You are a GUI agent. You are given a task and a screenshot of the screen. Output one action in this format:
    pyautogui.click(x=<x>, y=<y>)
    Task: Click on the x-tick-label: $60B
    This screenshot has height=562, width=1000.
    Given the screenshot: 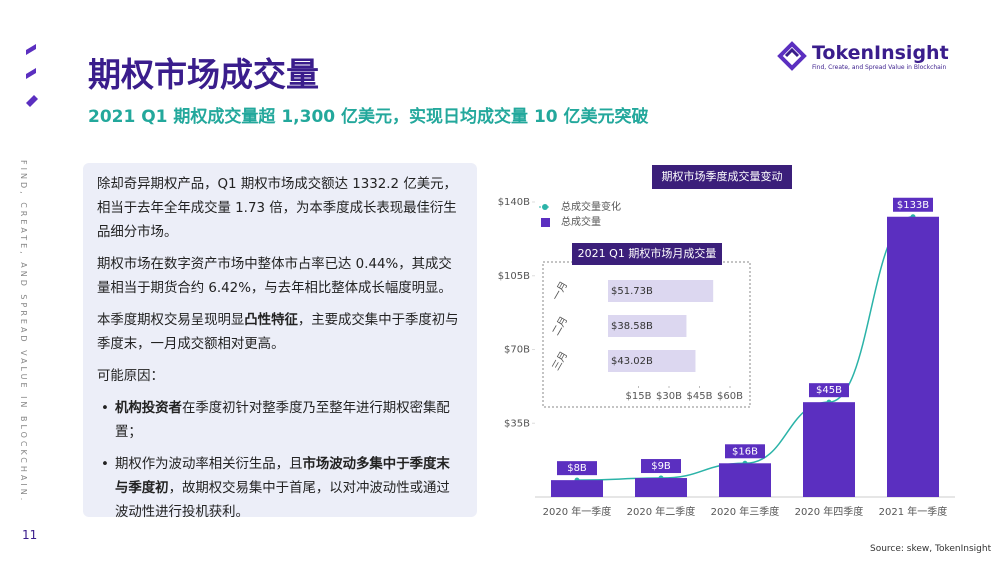 What is the action you would take?
    pyautogui.click(x=730, y=396)
    